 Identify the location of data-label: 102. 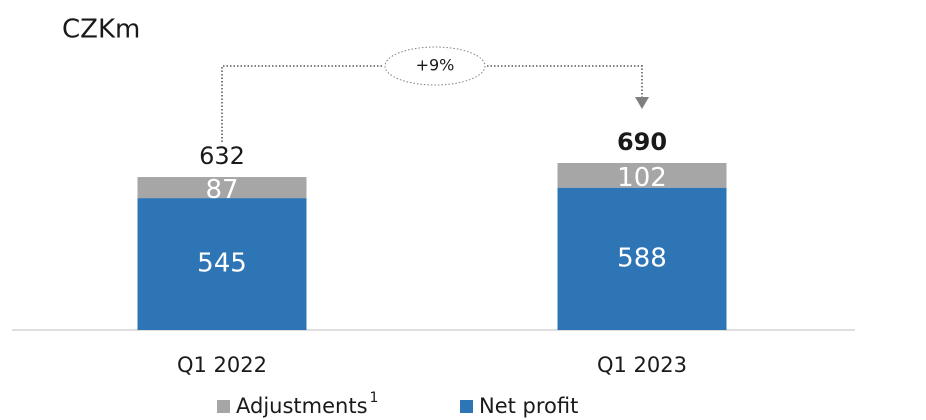
(642, 178).